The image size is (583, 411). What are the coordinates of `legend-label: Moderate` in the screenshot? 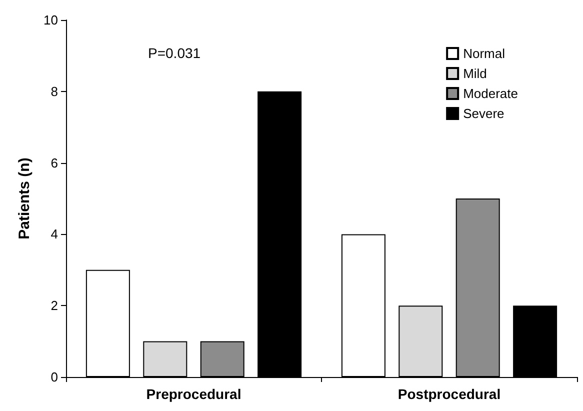 It's located at (490, 93).